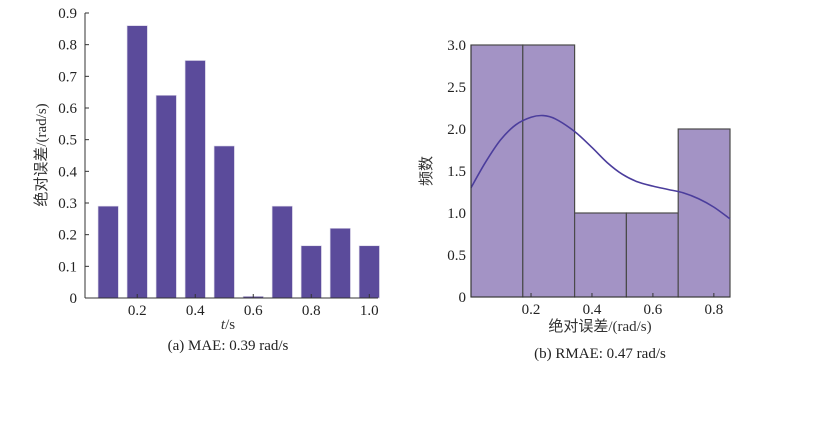  What do you see at coordinates (67, 267) in the screenshot?
I see `y-tick-label: 0.1` at bounding box center [67, 267].